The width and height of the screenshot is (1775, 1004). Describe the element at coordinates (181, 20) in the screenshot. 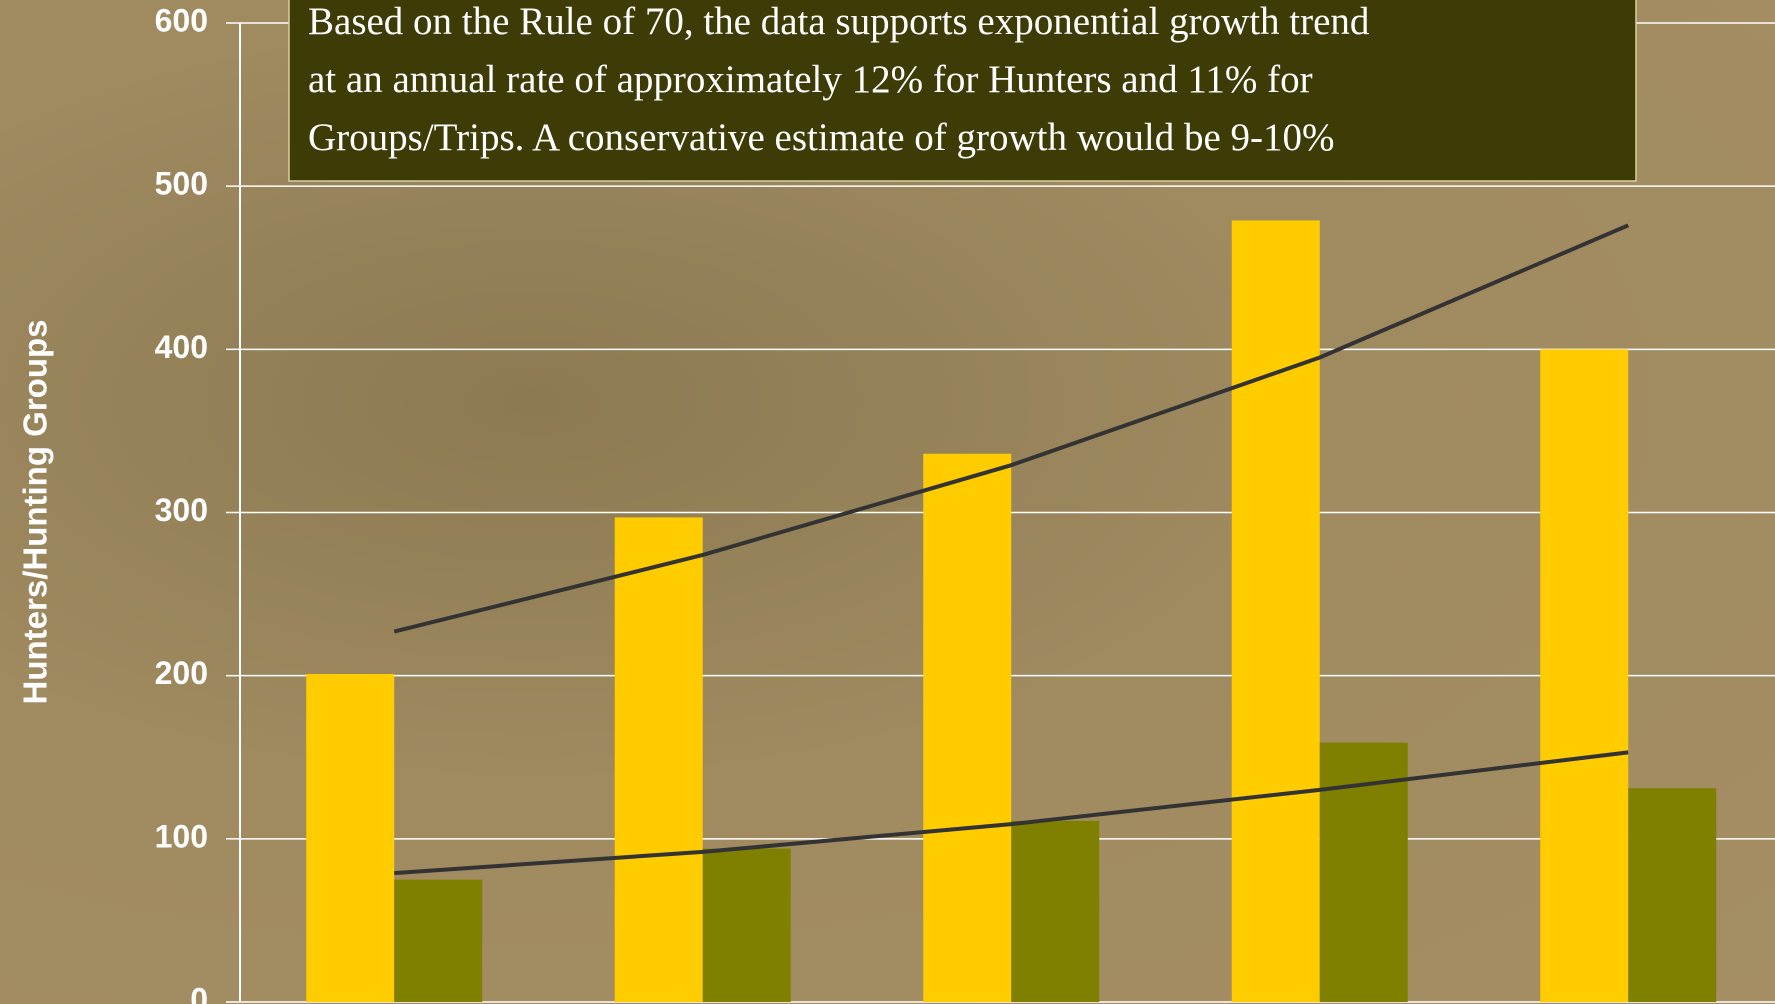

I see `y-tick-label: 600` at that location.